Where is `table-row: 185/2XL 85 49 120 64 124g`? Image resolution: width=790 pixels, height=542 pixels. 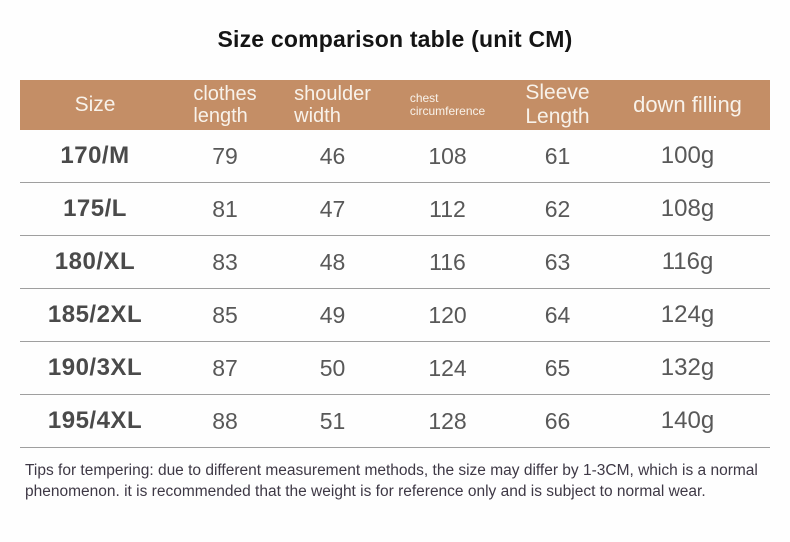 table-row: 185/2XL 85 49 120 64 124g is located at coordinates (395, 315).